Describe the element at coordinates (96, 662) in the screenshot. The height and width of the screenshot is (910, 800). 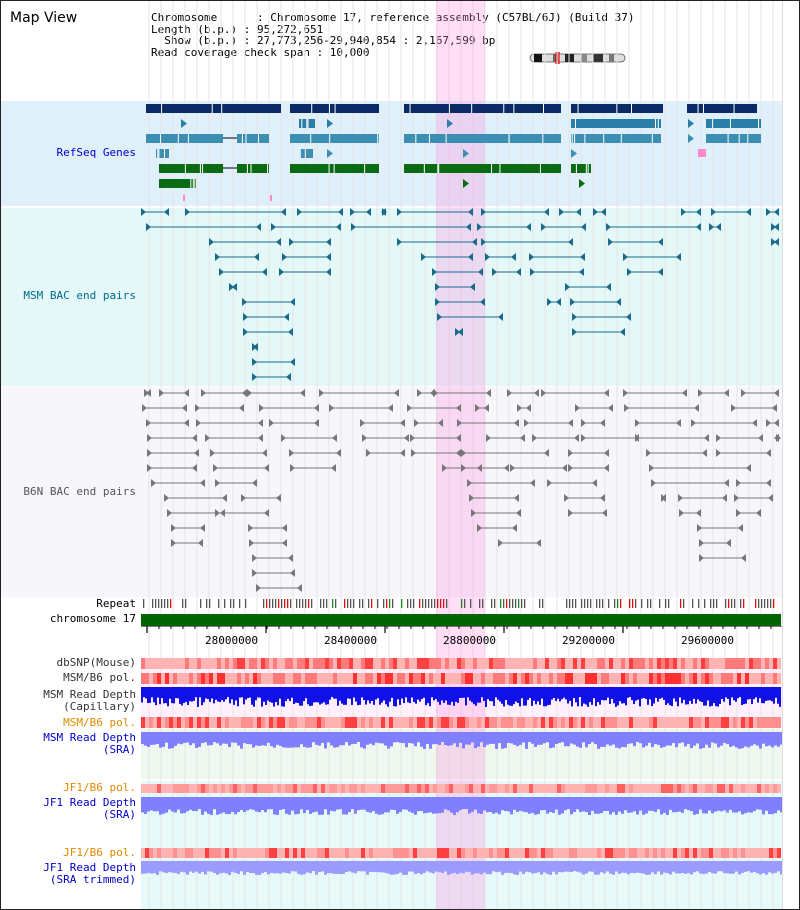
I see `track-label-dbsnp: dbSNP(Mouse)` at that location.